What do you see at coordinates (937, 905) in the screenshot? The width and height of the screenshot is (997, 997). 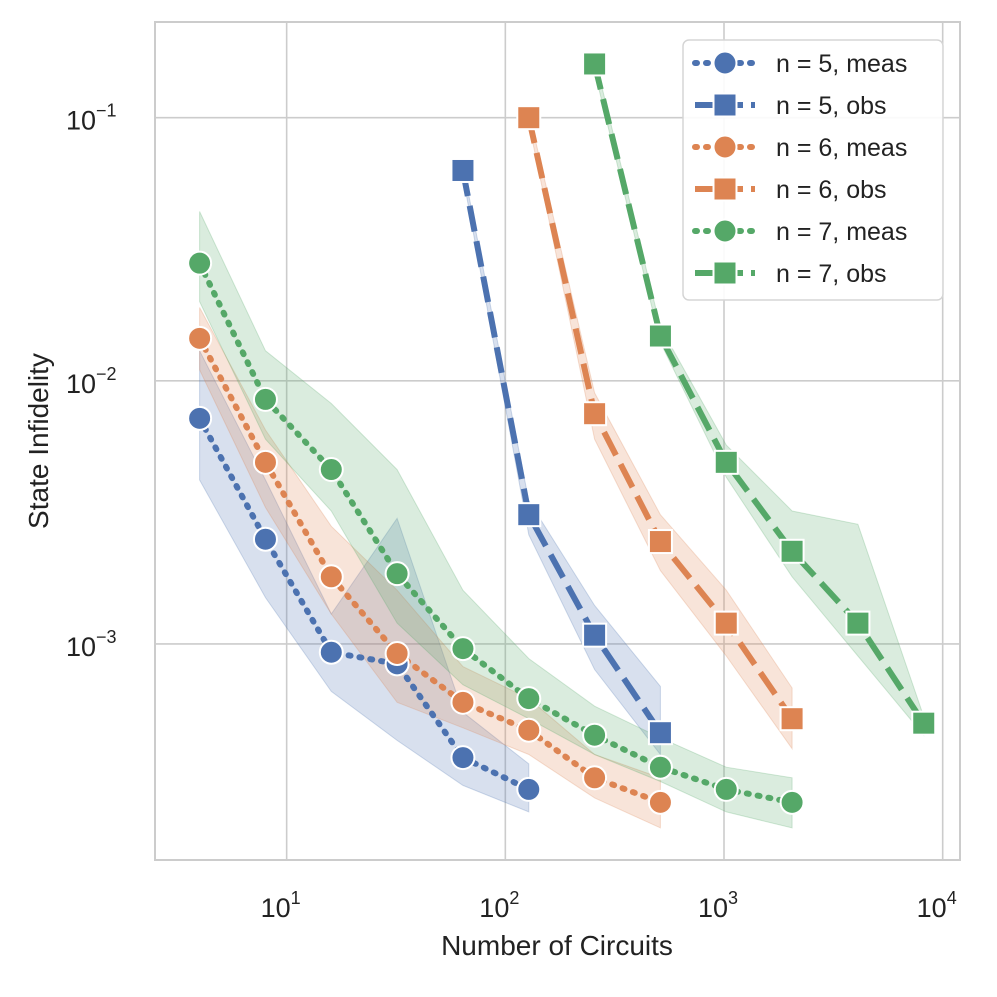 I see `x-tick-label: 10⁴` at bounding box center [937, 905].